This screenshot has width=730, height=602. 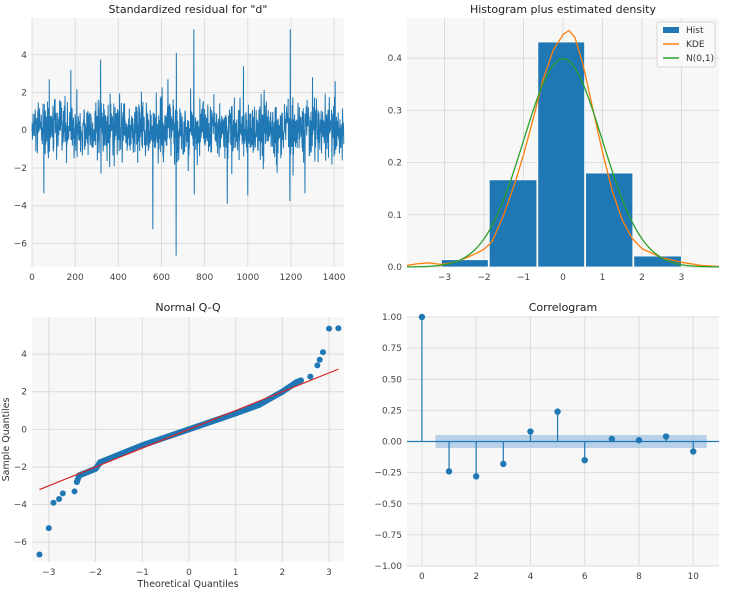 I want to click on chart-title: Normal Q-Q, so click(x=188, y=307).